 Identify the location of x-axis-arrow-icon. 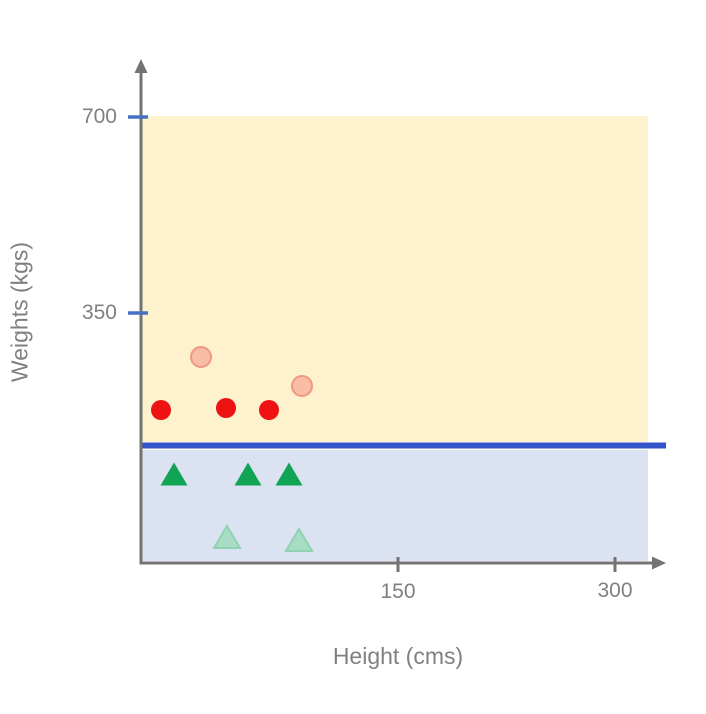
(659, 563).